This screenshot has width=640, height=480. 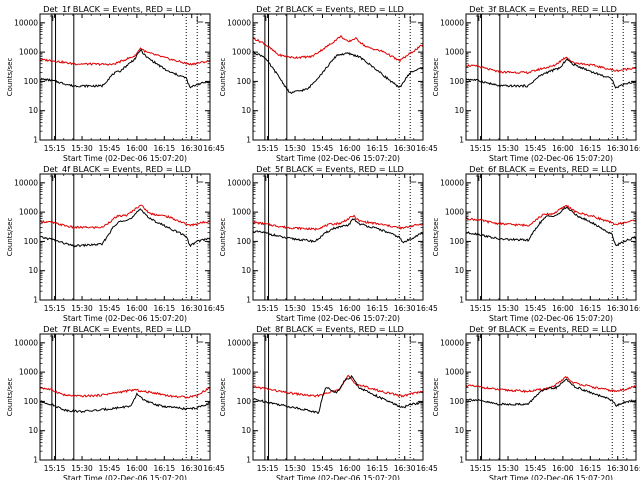 What do you see at coordinates (117, 169) in the screenshot?
I see `panel-title: Det_4f BLACK = Events, RED = LLD` at bounding box center [117, 169].